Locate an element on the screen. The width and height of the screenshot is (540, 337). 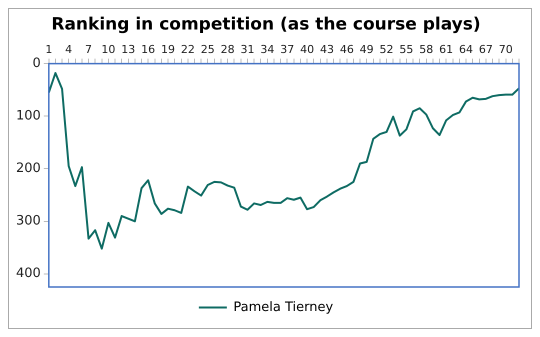
y-tick-label: 300 is located at coordinates (28, 221).